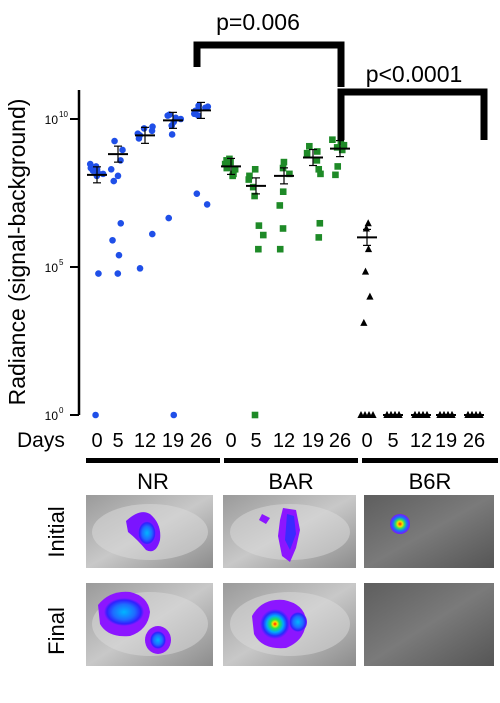  Describe the element at coordinates (145, 441) in the screenshot. I see `day-label-nr-12: 12` at that location.